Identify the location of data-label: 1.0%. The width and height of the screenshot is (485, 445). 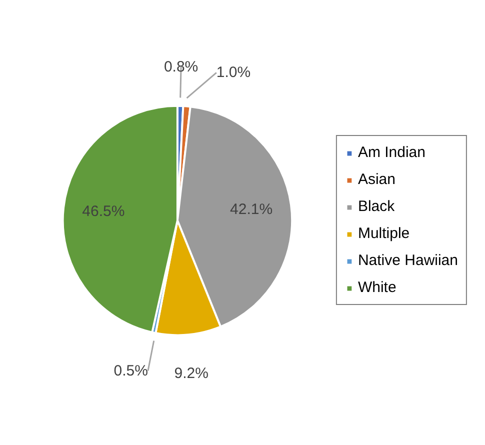
(233, 73).